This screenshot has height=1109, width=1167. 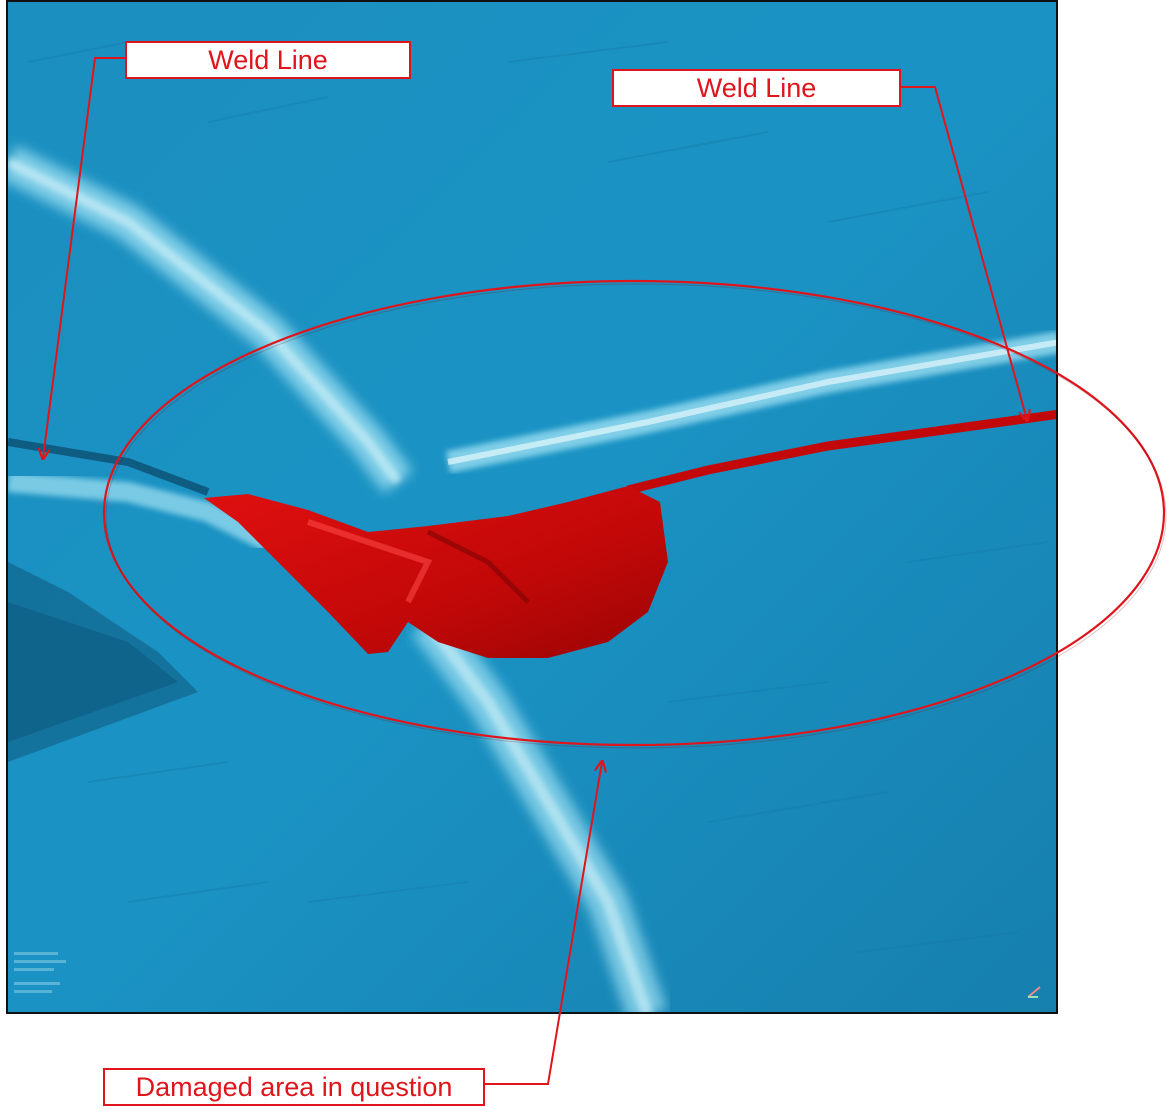 What do you see at coordinates (1034, 992) in the screenshot?
I see `axis-triad-icon` at bounding box center [1034, 992].